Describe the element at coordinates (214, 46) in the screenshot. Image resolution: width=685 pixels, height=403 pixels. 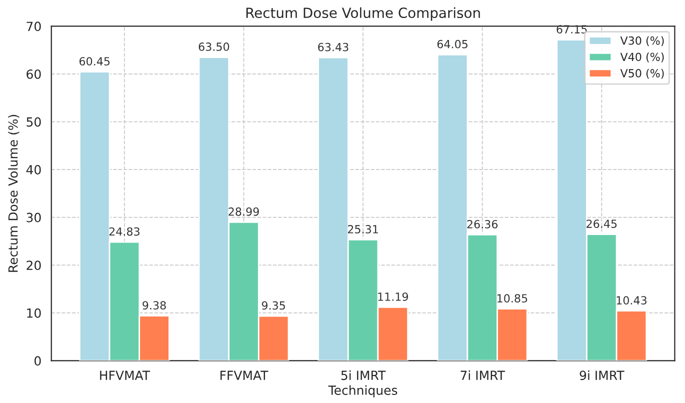
I see `data-label: 63.50` at that location.